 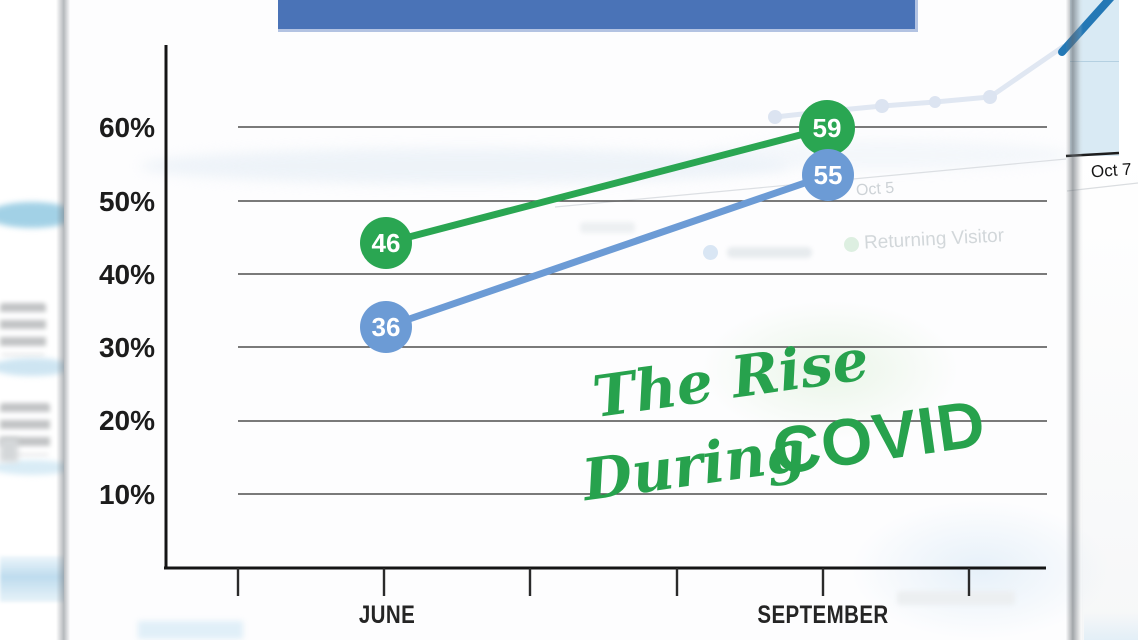 I want to click on faded-legend-dot-green-icon, so click(x=851, y=244).